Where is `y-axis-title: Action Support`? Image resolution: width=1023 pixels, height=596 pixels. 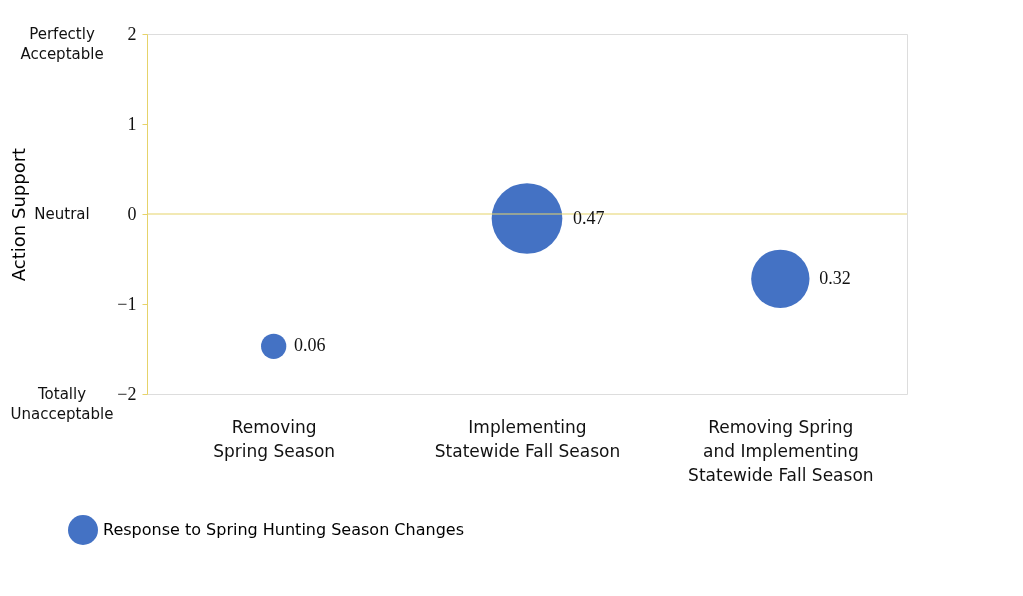 y-axis-title: Action Support is located at coordinates (19, 214).